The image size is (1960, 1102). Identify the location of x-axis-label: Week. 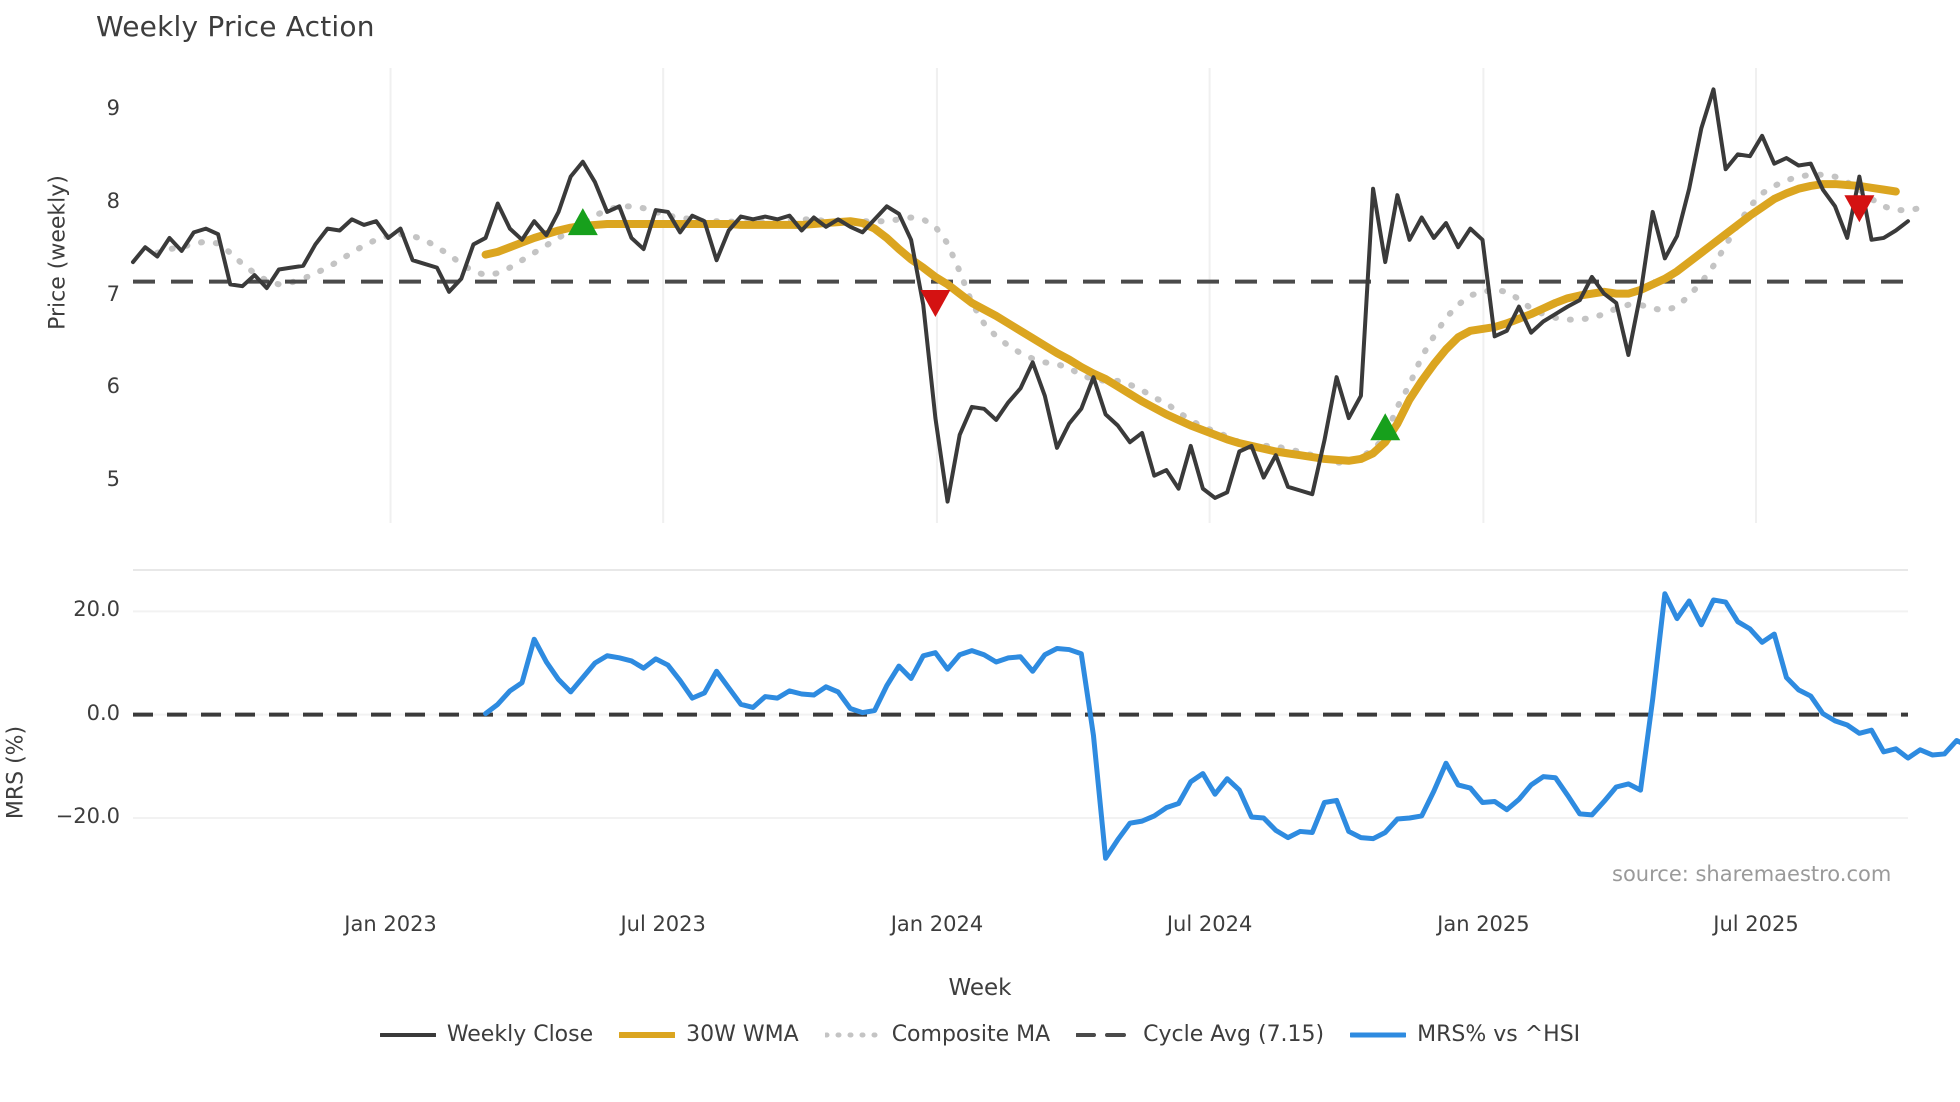
(980, 988).